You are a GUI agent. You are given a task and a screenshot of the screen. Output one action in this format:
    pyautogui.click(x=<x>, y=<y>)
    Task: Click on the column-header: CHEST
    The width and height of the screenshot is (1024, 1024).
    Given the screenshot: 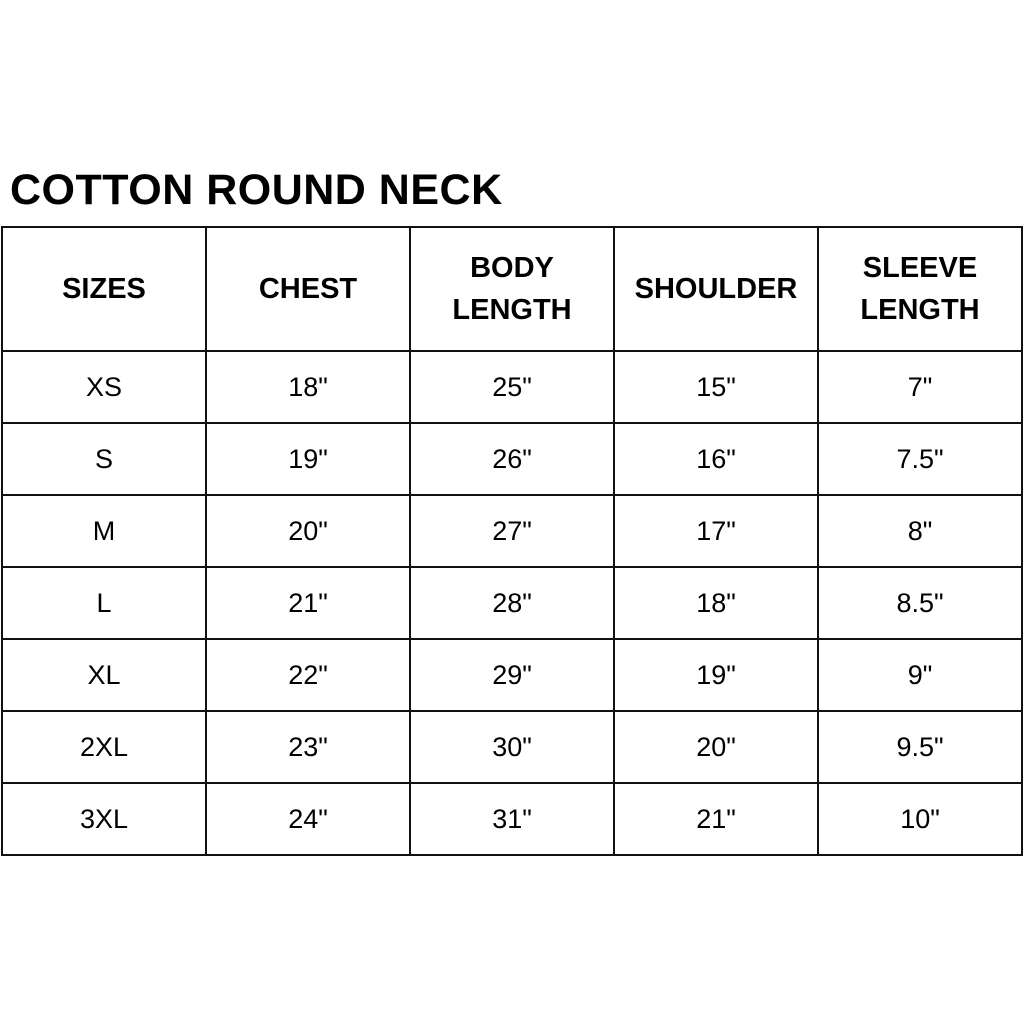 What is the action you would take?
    pyautogui.click(x=308, y=289)
    